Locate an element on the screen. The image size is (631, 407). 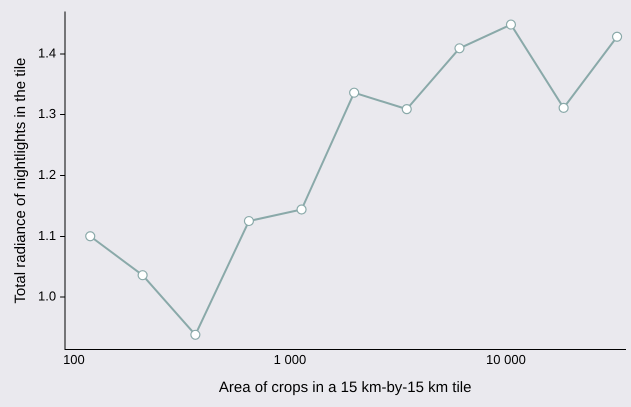
y-tick-label: 1.3 is located at coordinates (47, 114).